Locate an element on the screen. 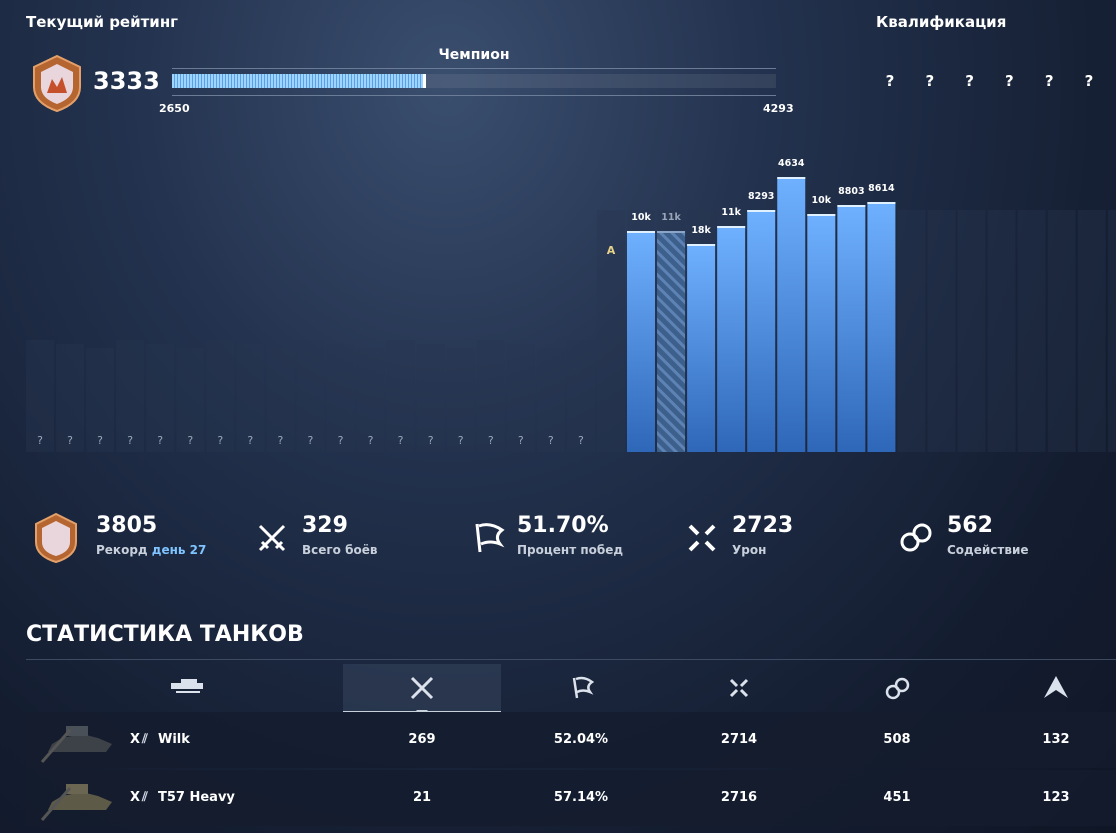  league-name: Чемпион is located at coordinates (474, 55).